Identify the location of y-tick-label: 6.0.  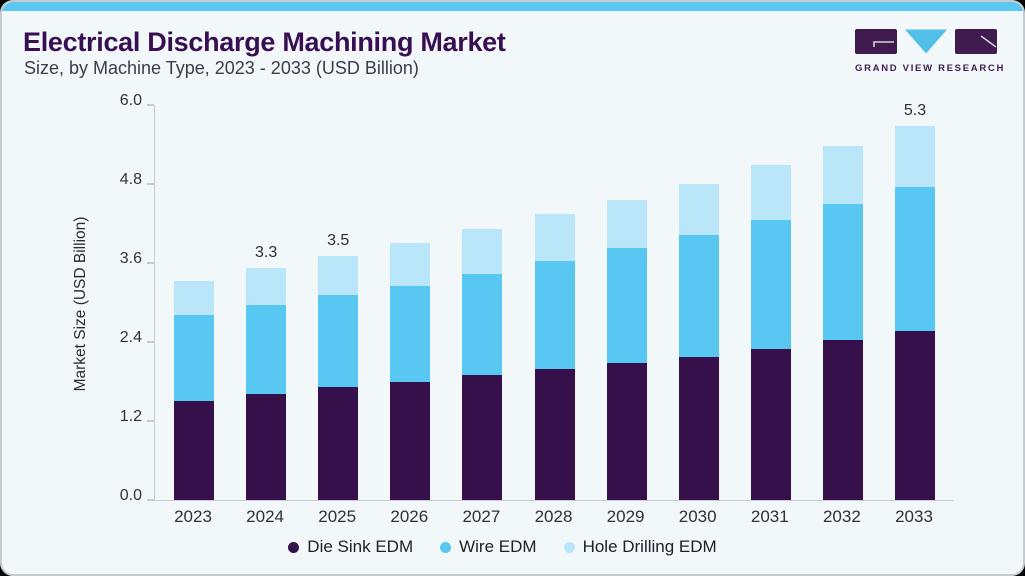
(130, 100).